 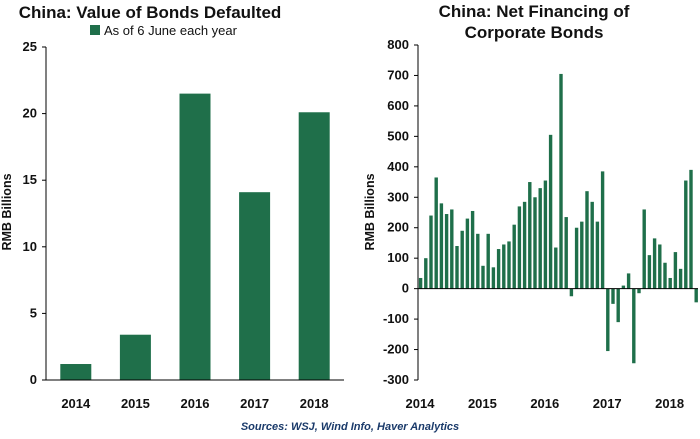 I want to click on y-axis-ticks: 0 5 10 15 20 25, so click(x=34, y=213).